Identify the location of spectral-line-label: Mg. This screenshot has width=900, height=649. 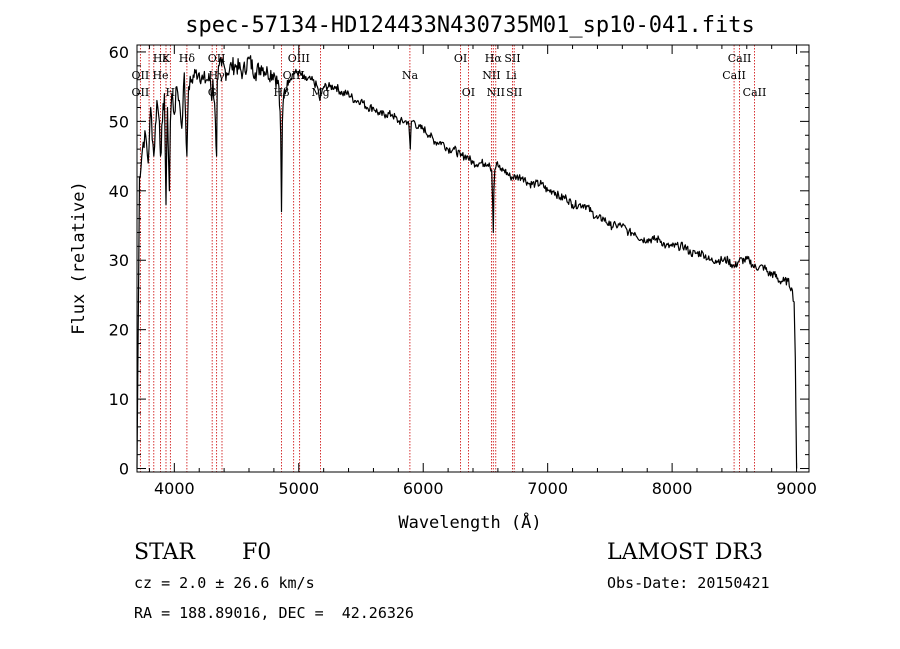
(320, 92).